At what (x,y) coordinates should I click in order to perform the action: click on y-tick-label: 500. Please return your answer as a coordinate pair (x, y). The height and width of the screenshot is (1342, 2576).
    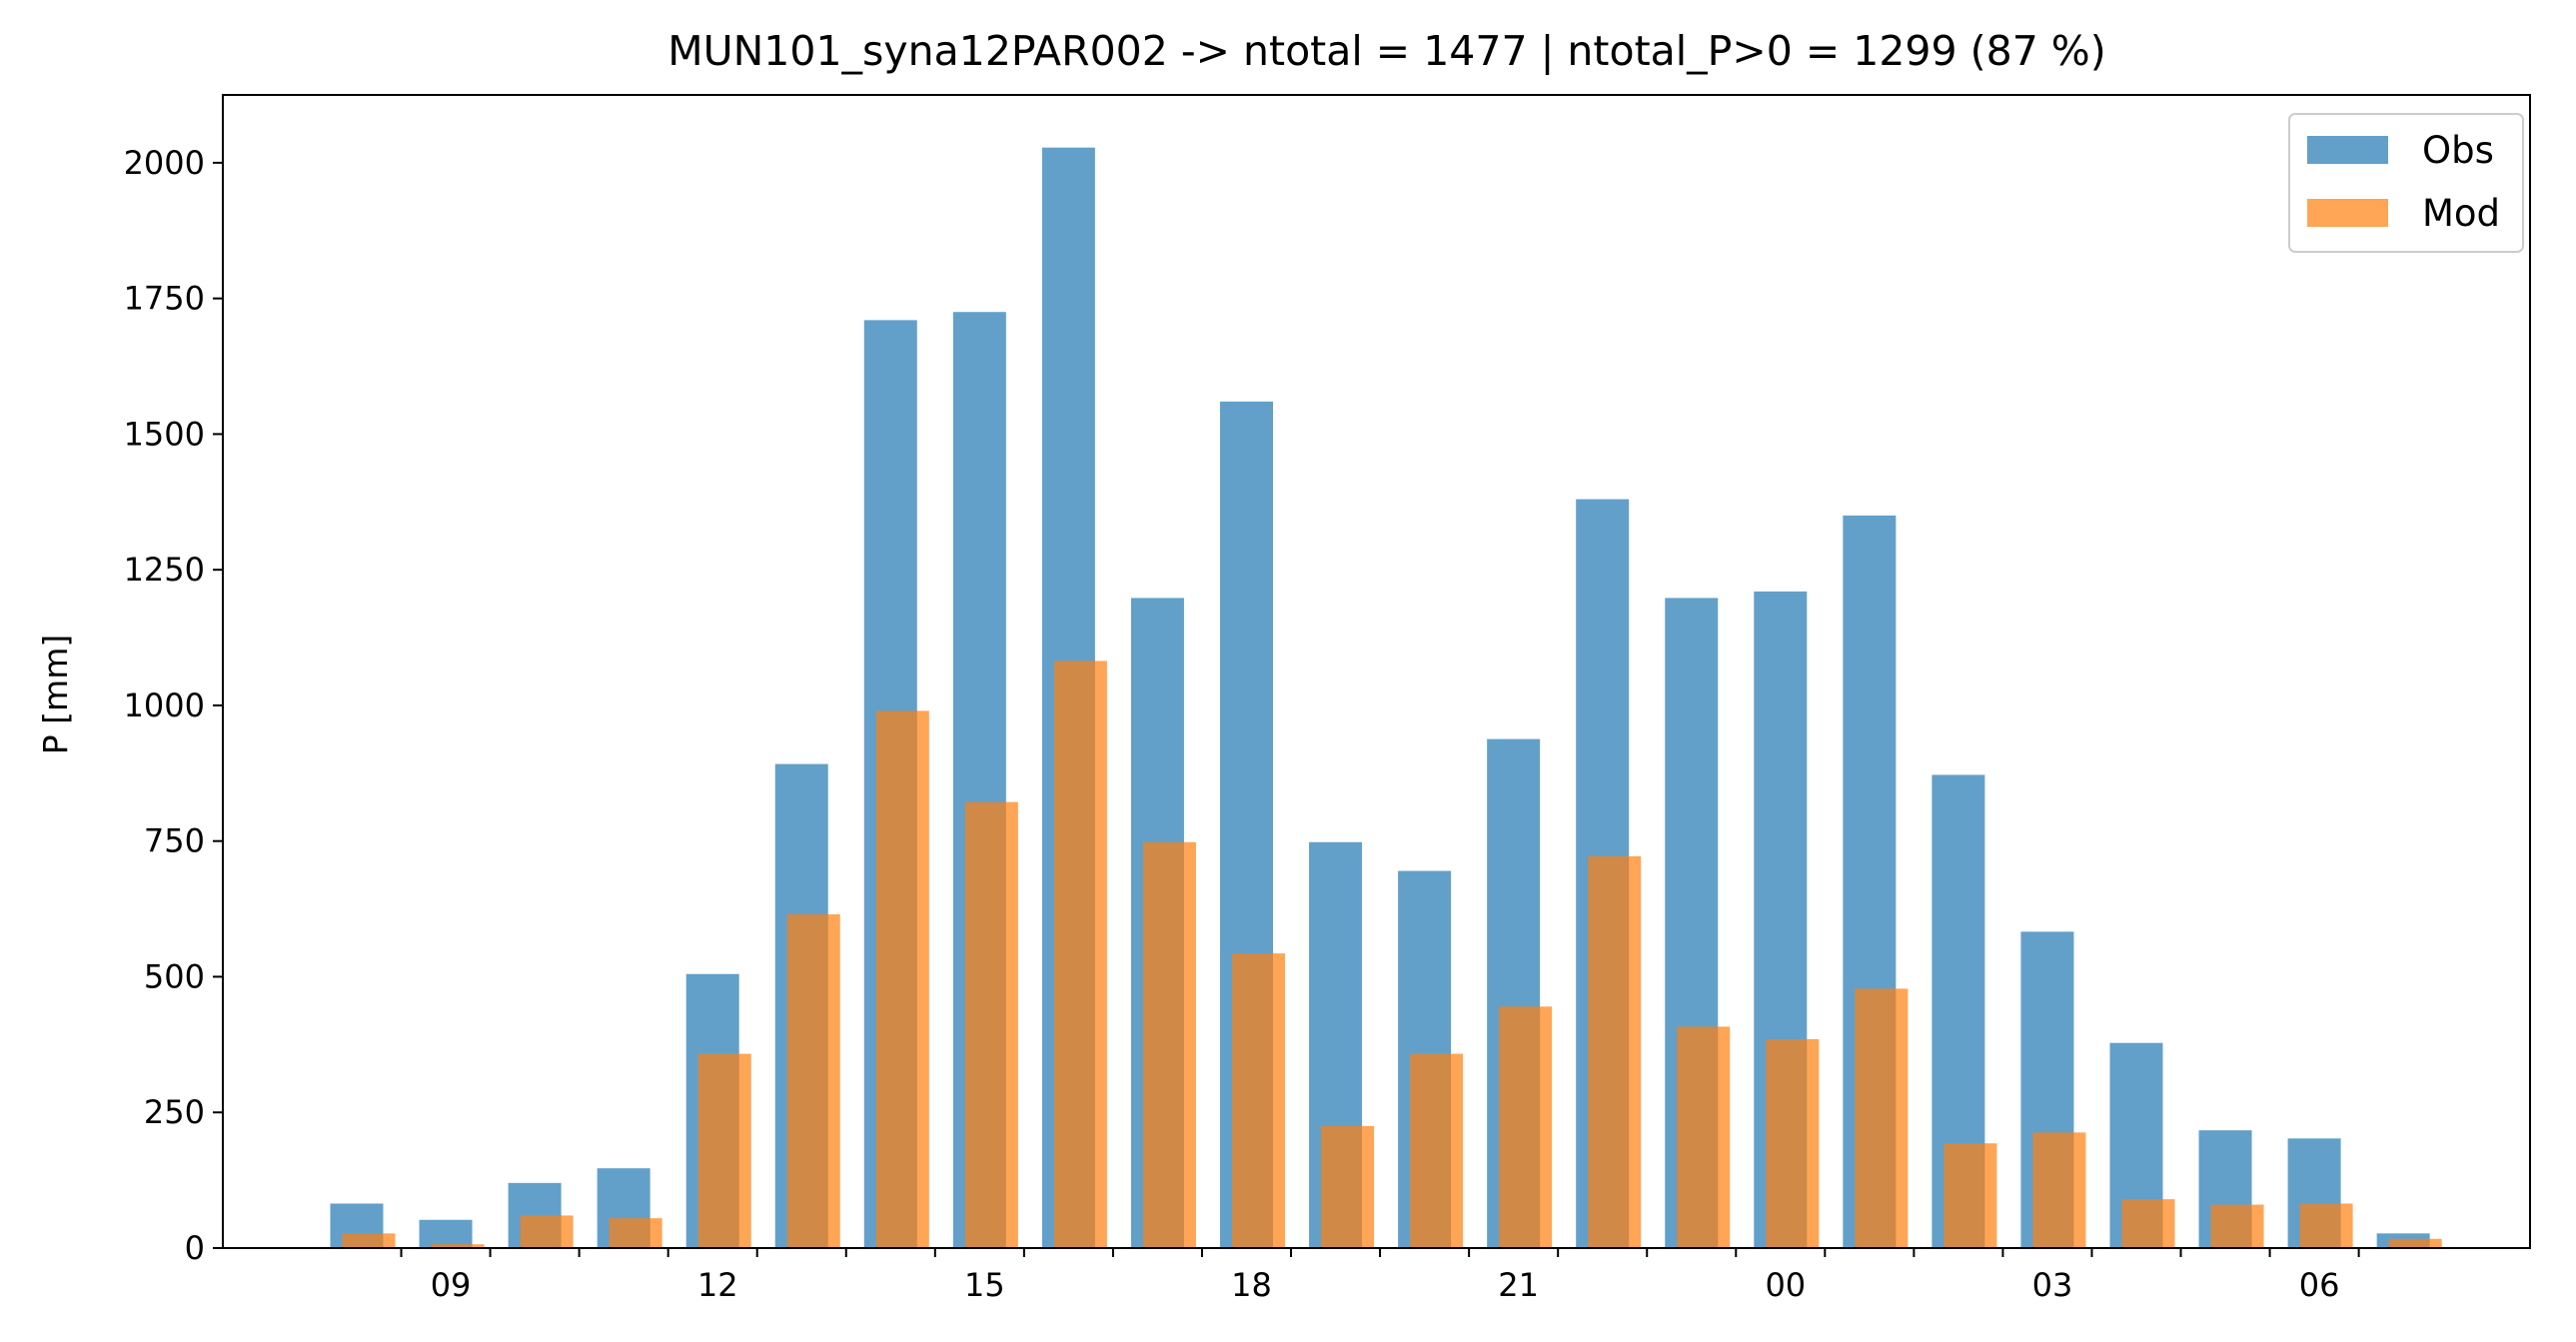
    Looking at the image, I should click on (174, 976).